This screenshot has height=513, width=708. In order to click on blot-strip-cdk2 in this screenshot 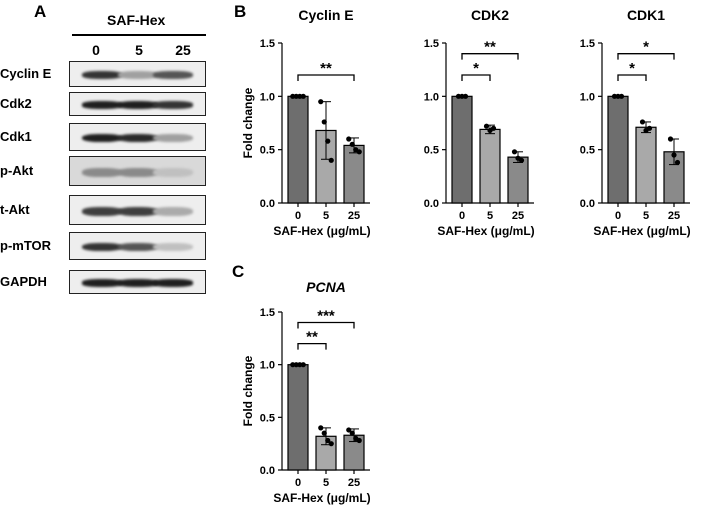, I will do `click(137, 104)`.